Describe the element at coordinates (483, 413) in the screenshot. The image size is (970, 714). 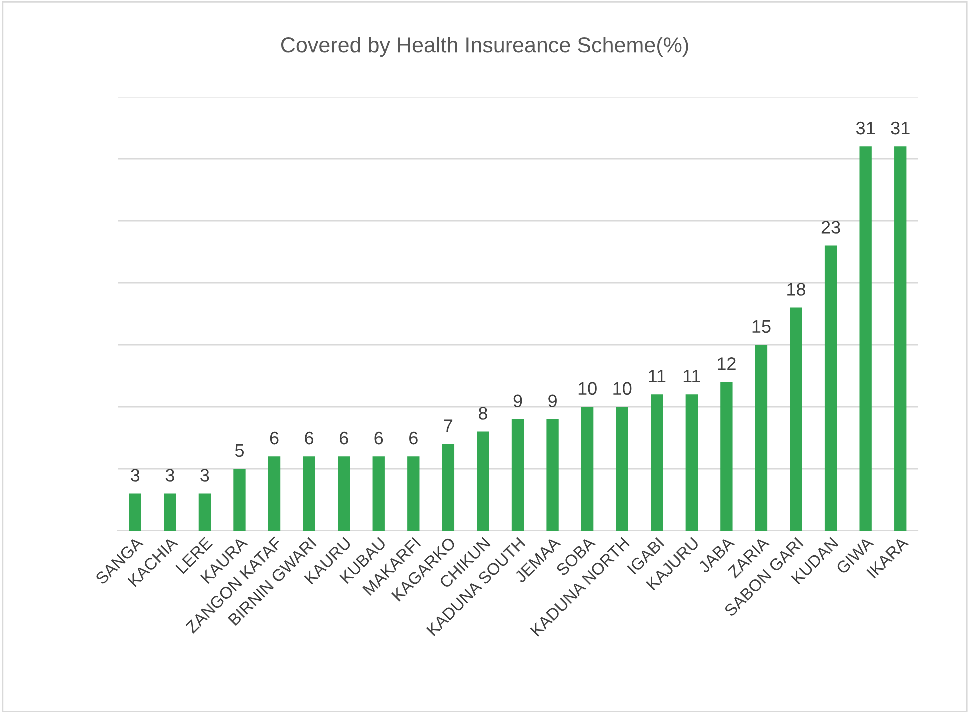
I see `data-label: 8` at that location.